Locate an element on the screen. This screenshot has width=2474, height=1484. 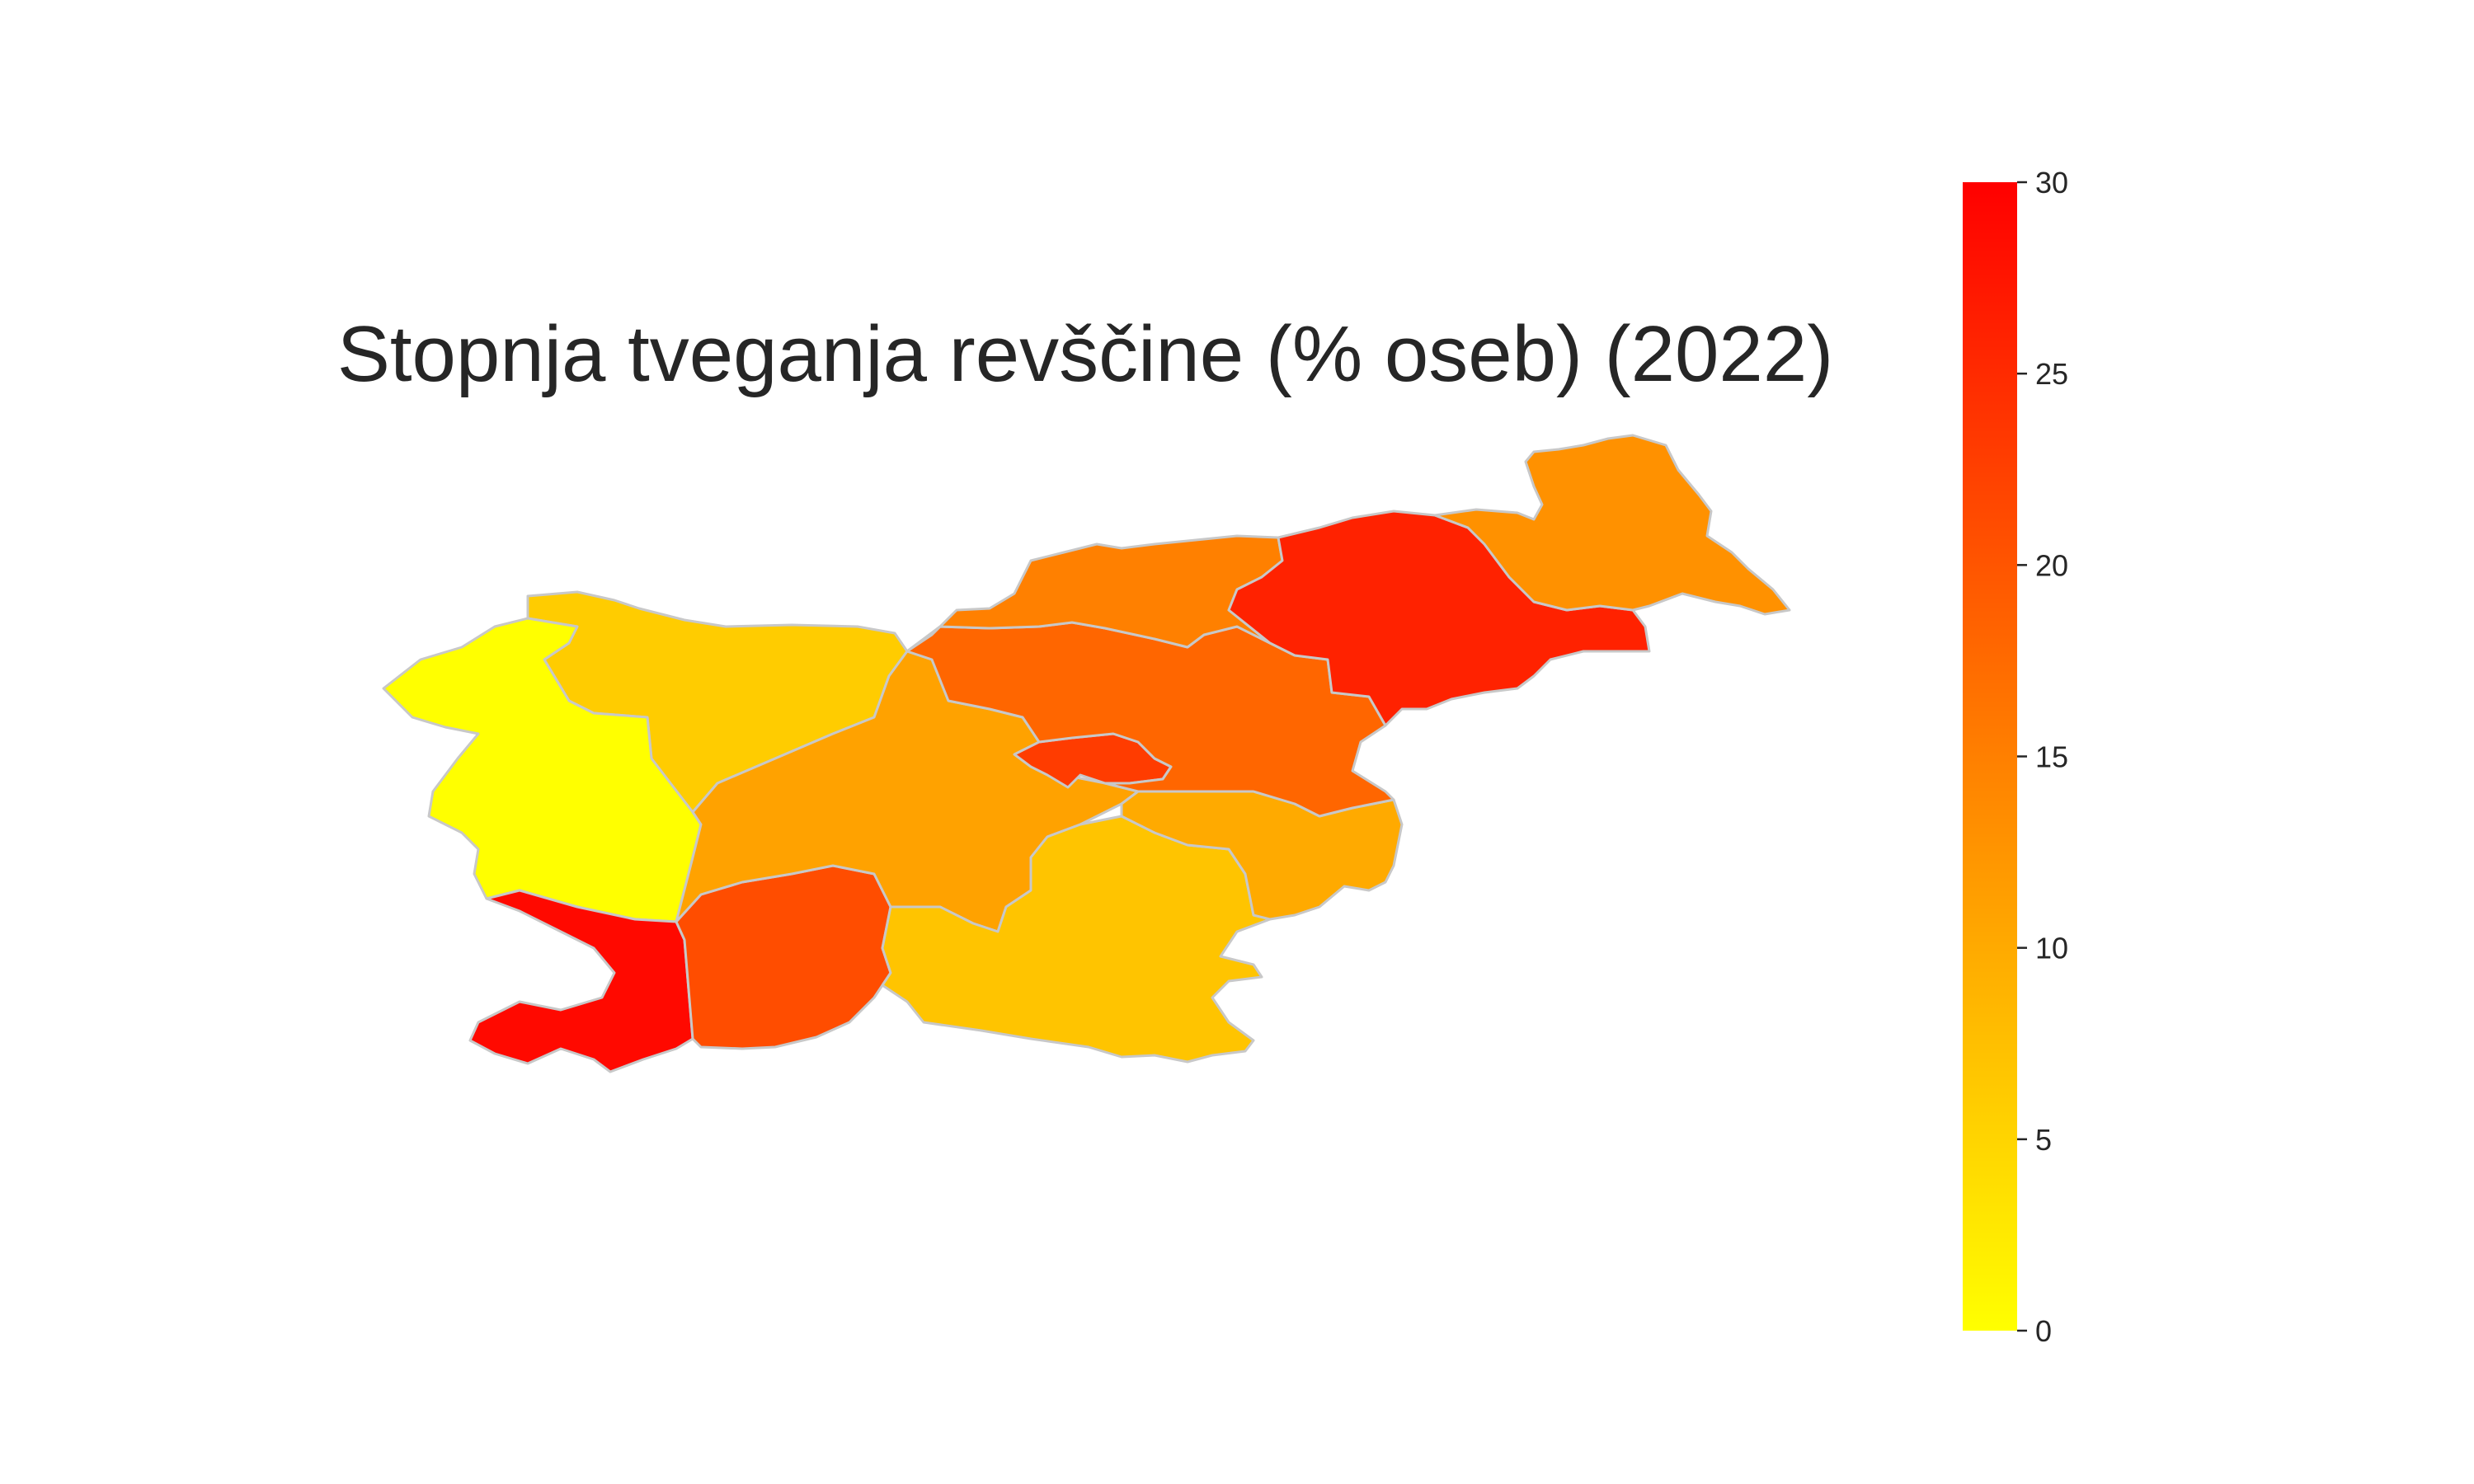
colorbar-tick-label: 20 is located at coordinates (2051, 565).